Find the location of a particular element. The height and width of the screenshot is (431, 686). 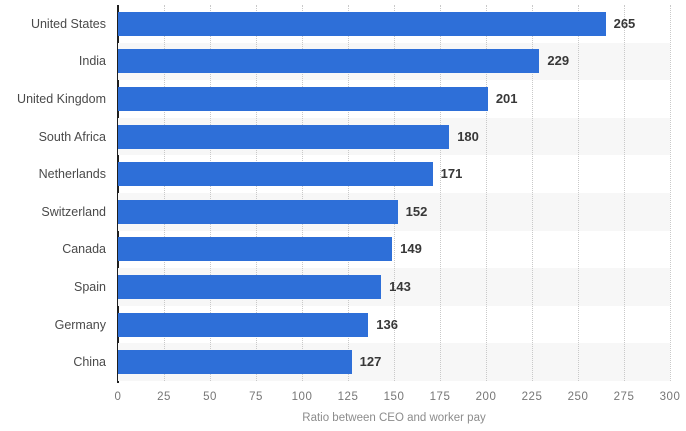

value-label: 265 is located at coordinates (624, 23).